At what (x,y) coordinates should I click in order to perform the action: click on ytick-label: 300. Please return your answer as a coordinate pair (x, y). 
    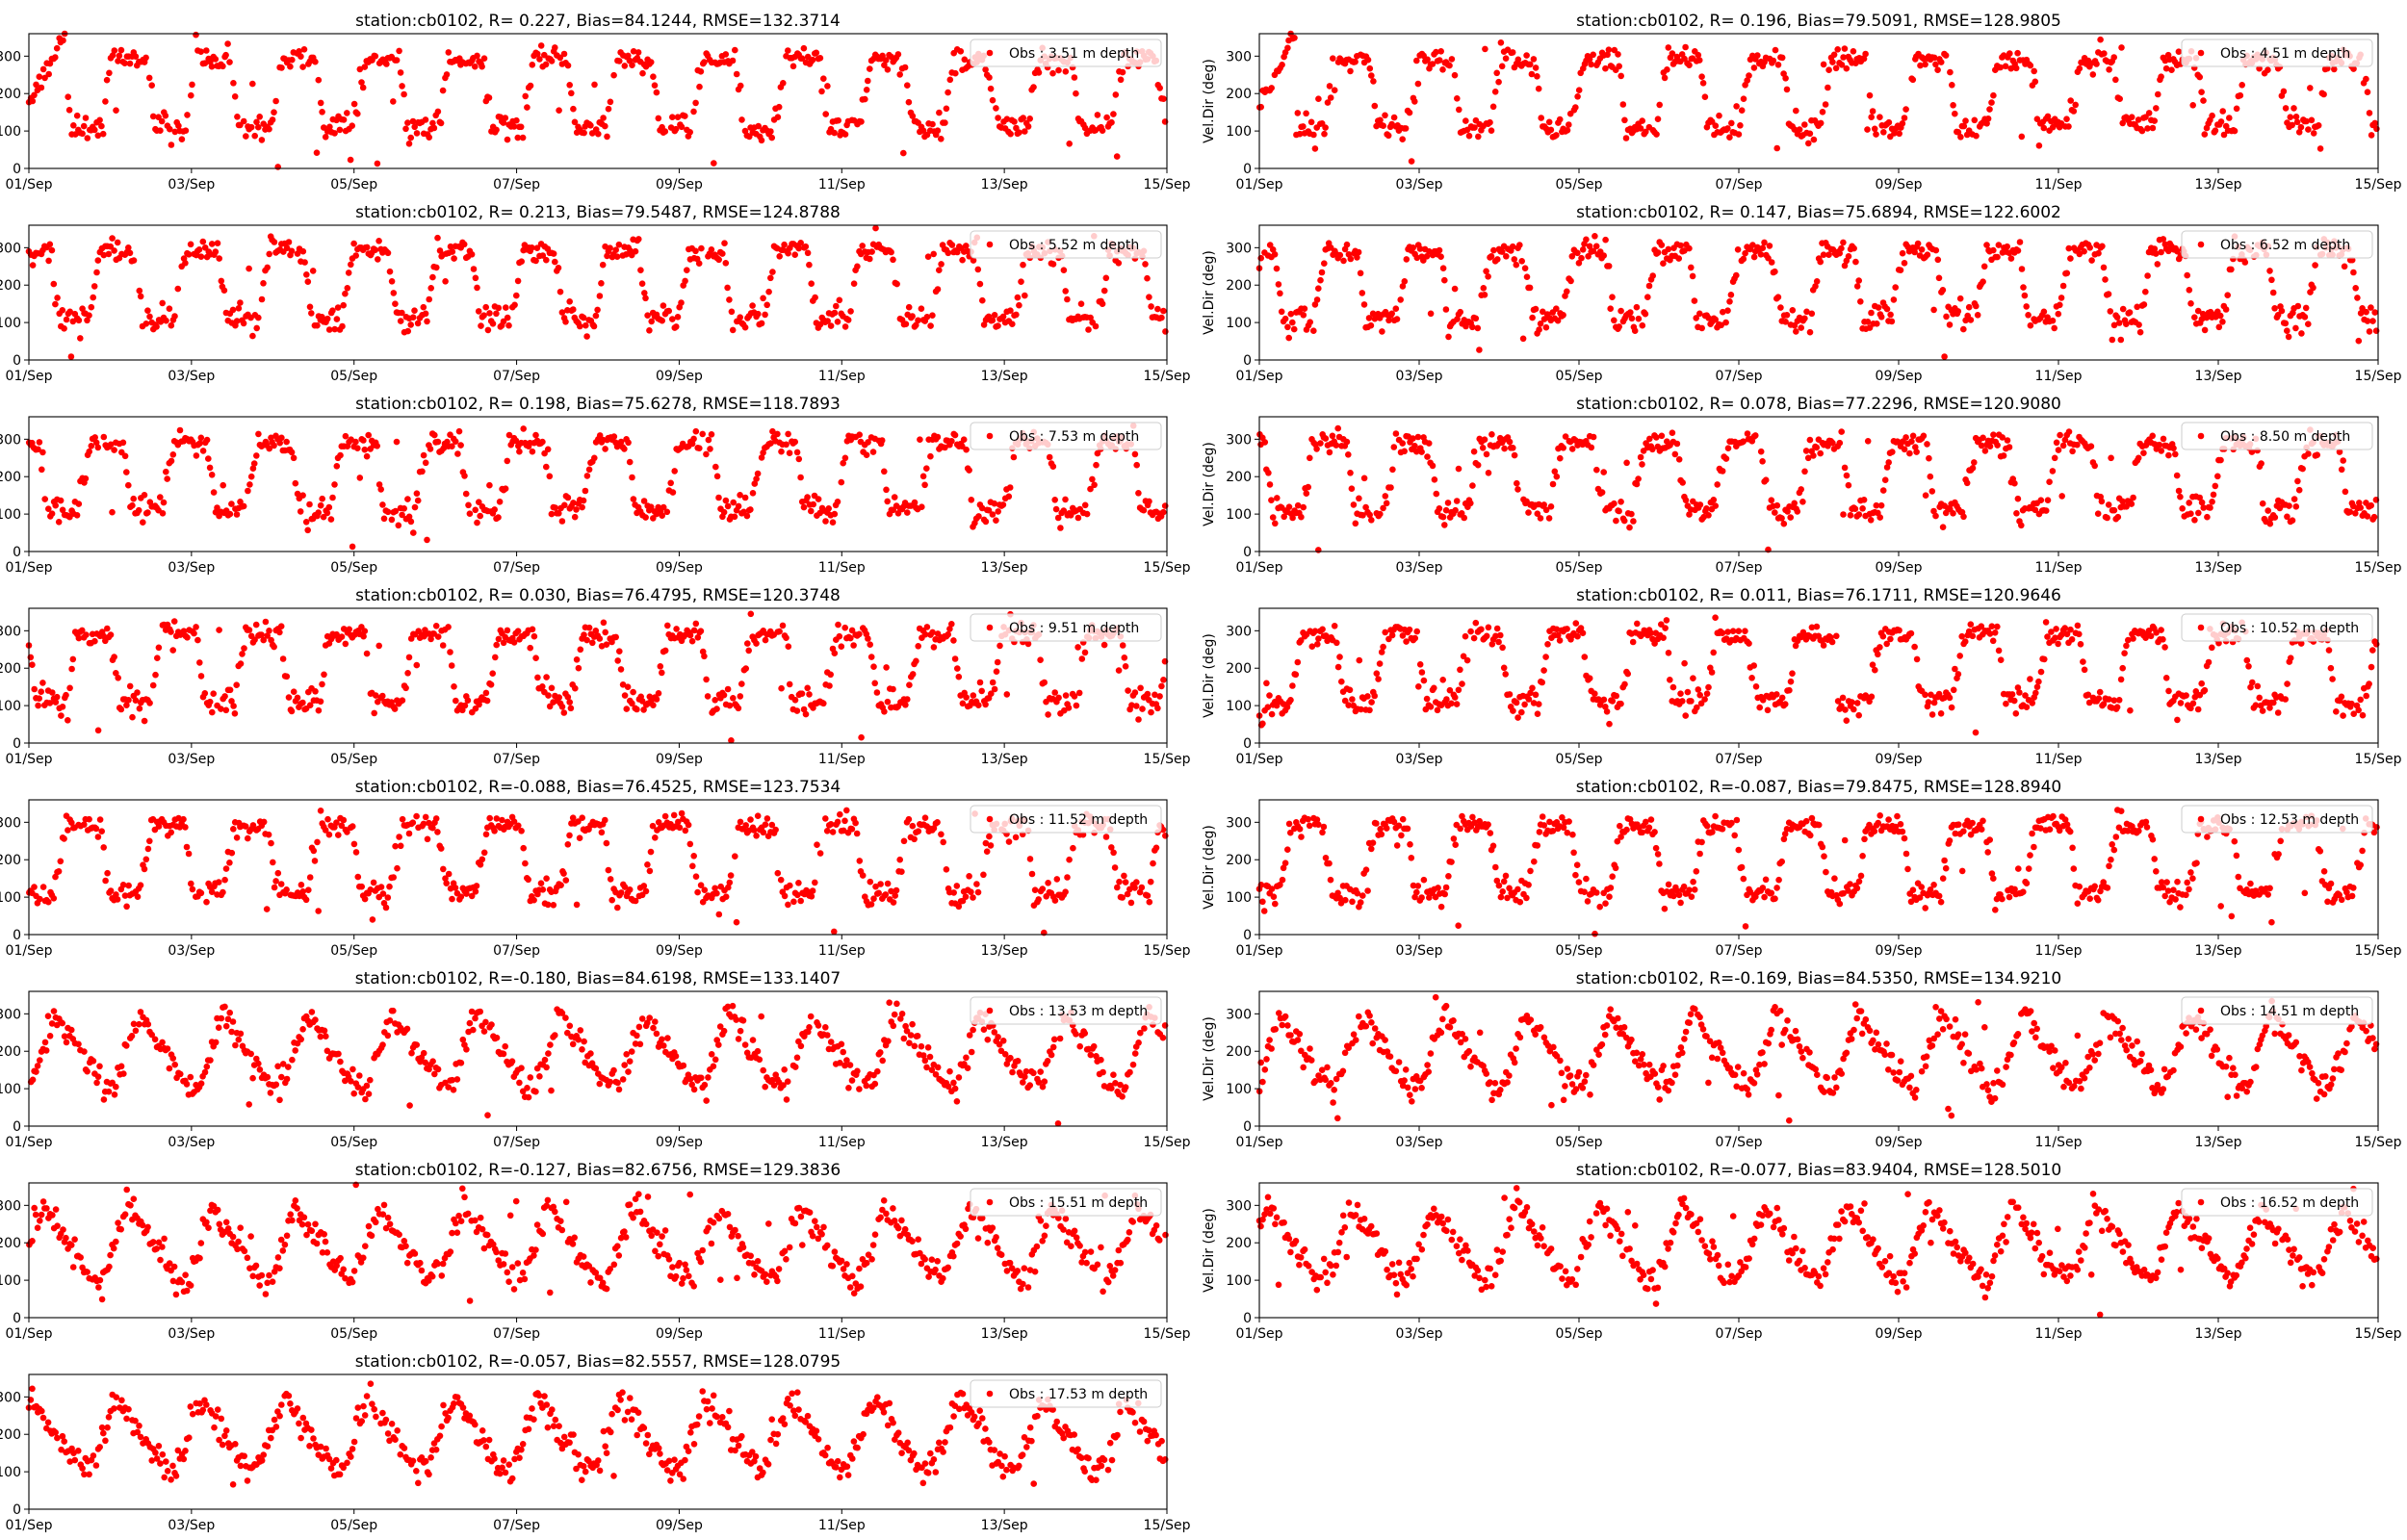
    Looking at the image, I should click on (10, 56).